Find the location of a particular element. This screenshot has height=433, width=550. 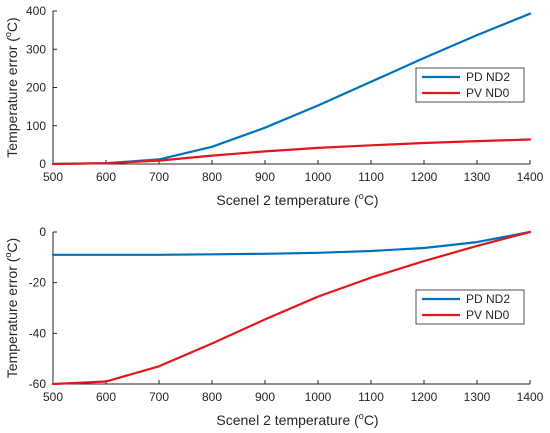

y-tick-label: 200 is located at coordinates (36, 88).